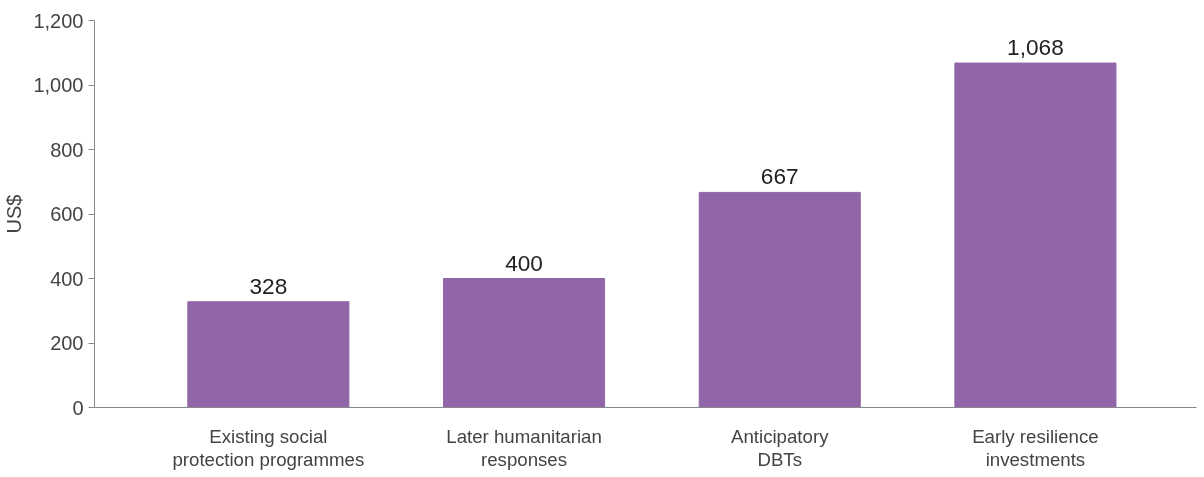  I want to click on data-label: 667, so click(779, 176).